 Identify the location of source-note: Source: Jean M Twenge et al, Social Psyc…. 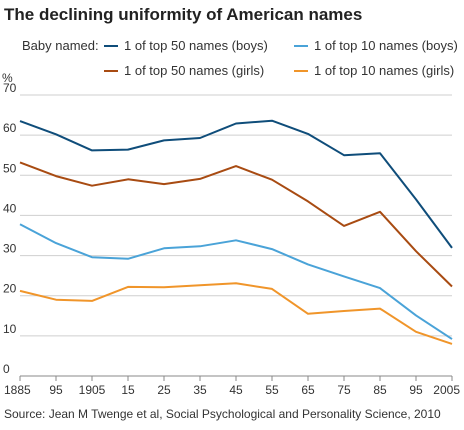
(222, 414).